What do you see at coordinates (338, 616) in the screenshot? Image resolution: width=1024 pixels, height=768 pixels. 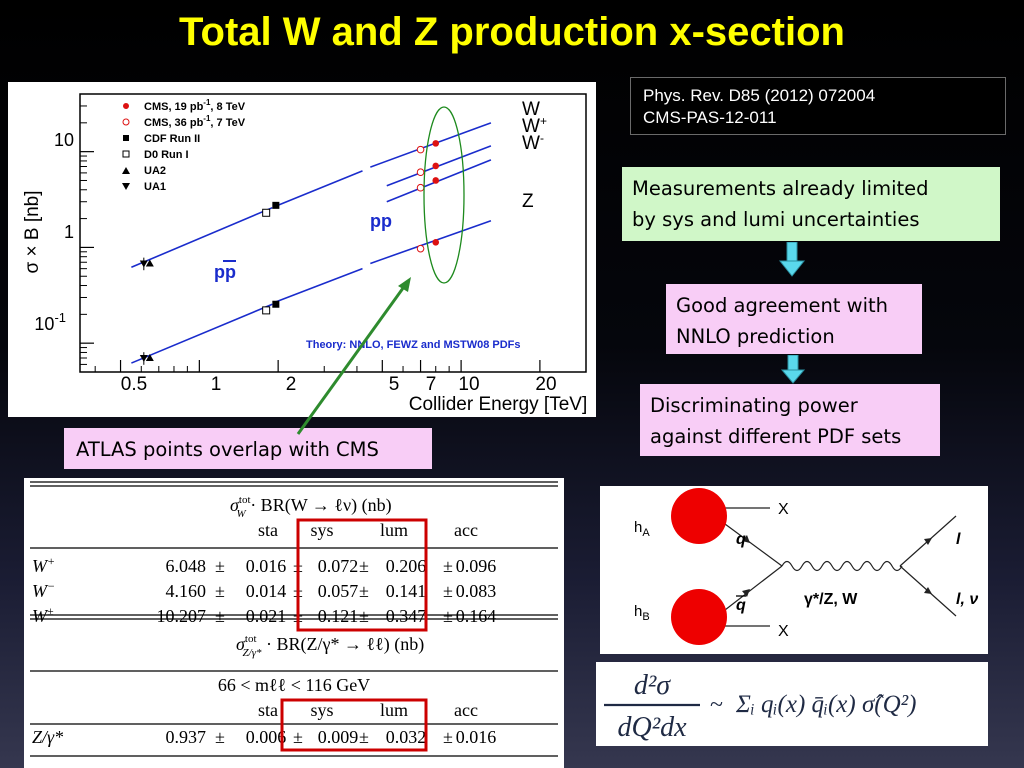 I see `cell-sys: 0.121` at bounding box center [338, 616].